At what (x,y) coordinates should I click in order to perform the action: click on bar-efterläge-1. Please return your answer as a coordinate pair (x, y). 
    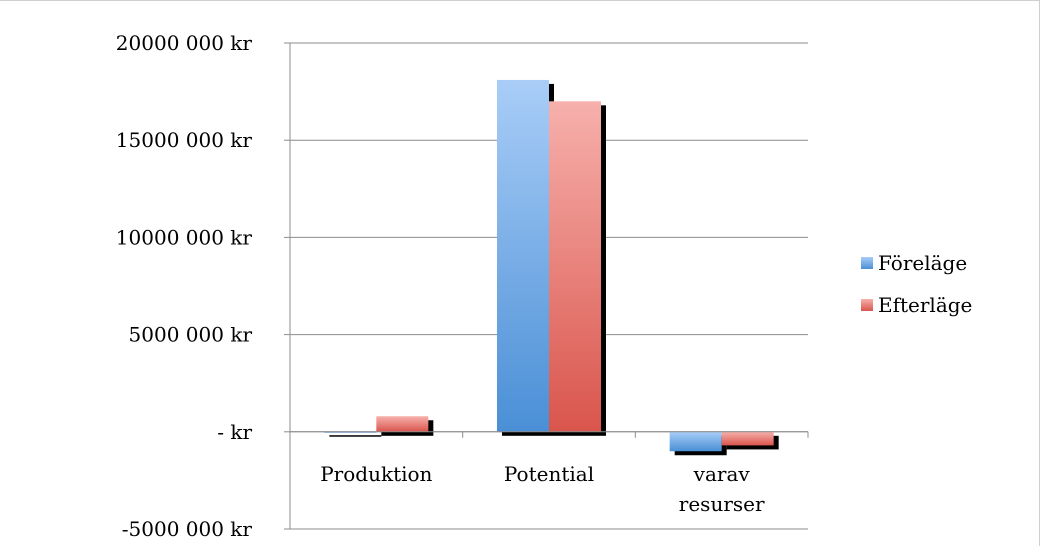
    Looking at the image, I should click on (575, 266).